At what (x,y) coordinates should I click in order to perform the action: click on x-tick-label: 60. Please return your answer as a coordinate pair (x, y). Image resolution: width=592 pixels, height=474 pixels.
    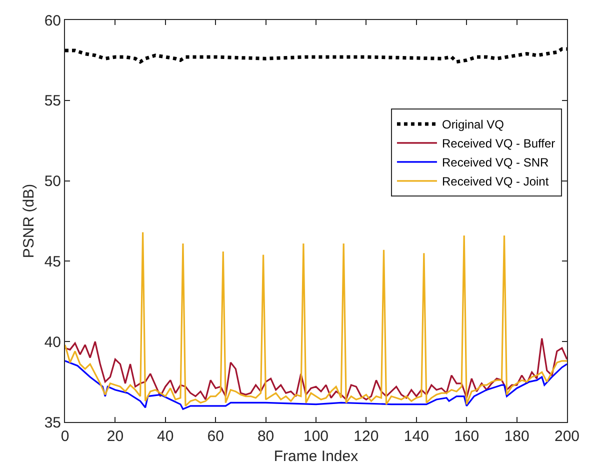
    Looking at the image, I should click on (215, 436).